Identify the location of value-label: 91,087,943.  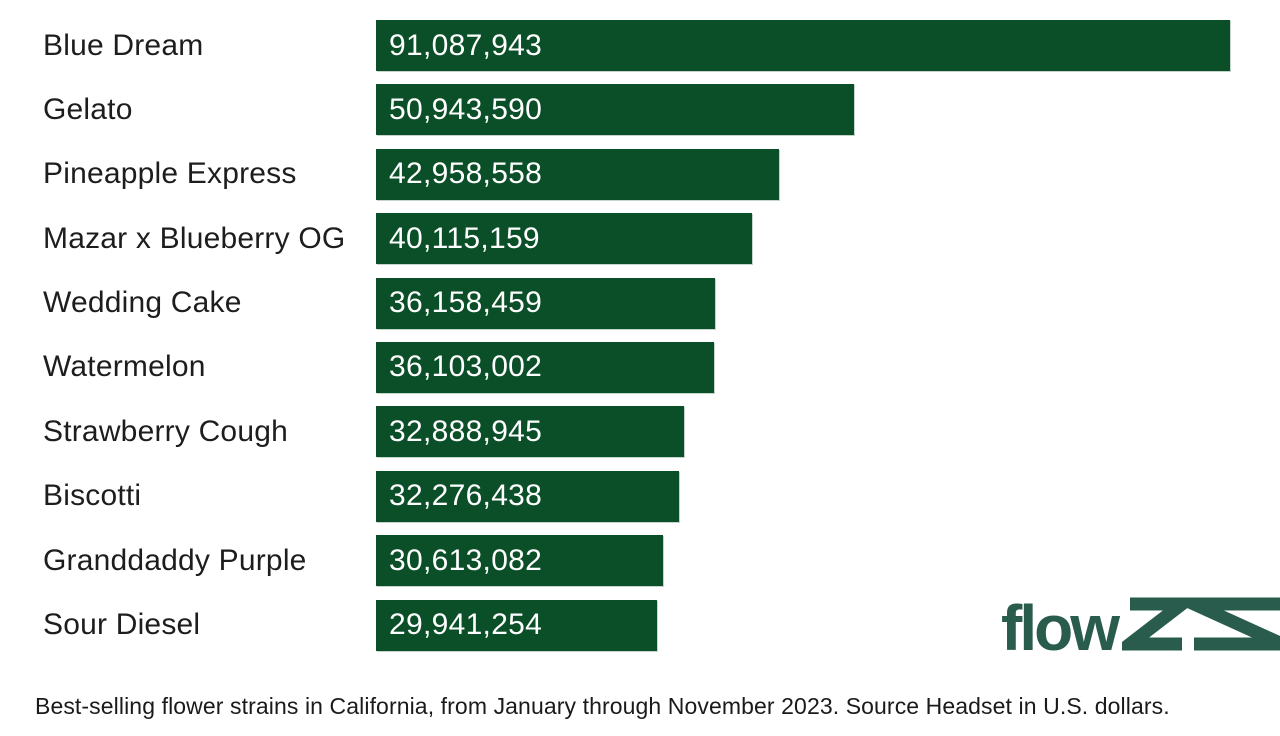
(466, 45).